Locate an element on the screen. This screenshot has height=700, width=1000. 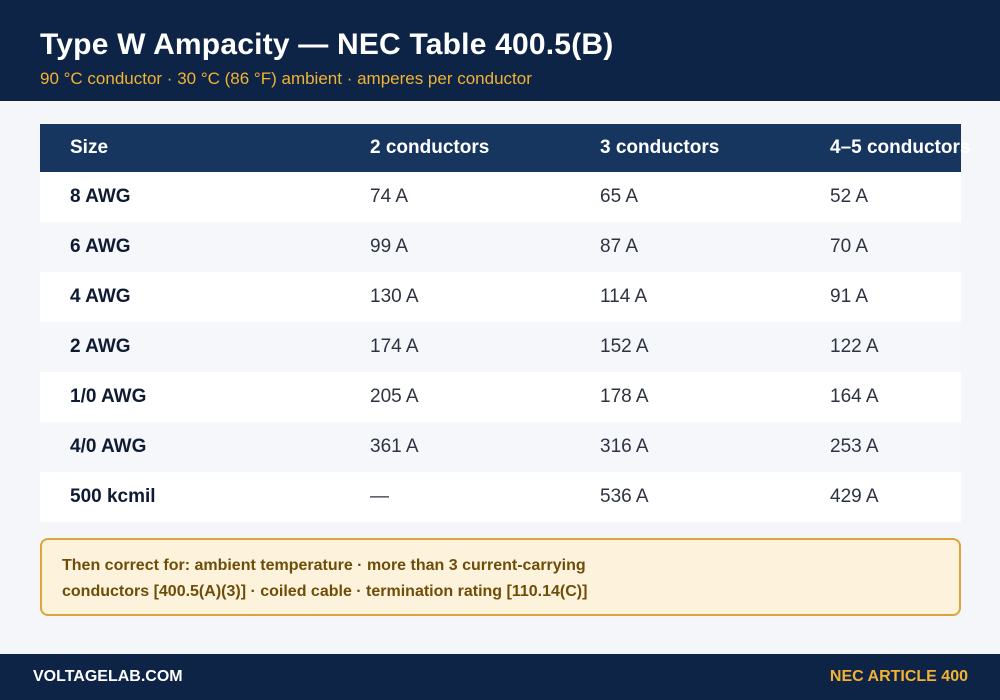
footer-article-label: NEC ARTICLE 400 is located at coordinates (898, 676).